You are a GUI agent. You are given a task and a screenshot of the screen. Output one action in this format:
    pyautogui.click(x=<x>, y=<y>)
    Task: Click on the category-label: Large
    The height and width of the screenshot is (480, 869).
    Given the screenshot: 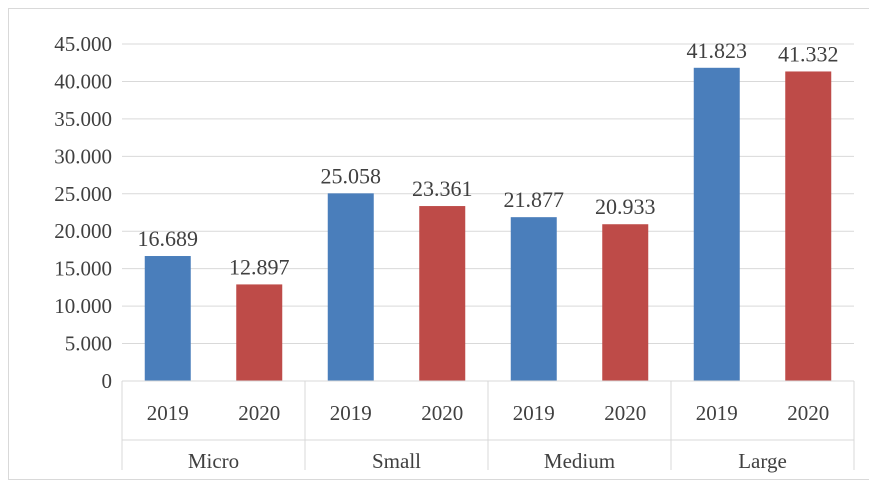 What is the action you would take?
    pyautogui.click(x=762, y=461)
    